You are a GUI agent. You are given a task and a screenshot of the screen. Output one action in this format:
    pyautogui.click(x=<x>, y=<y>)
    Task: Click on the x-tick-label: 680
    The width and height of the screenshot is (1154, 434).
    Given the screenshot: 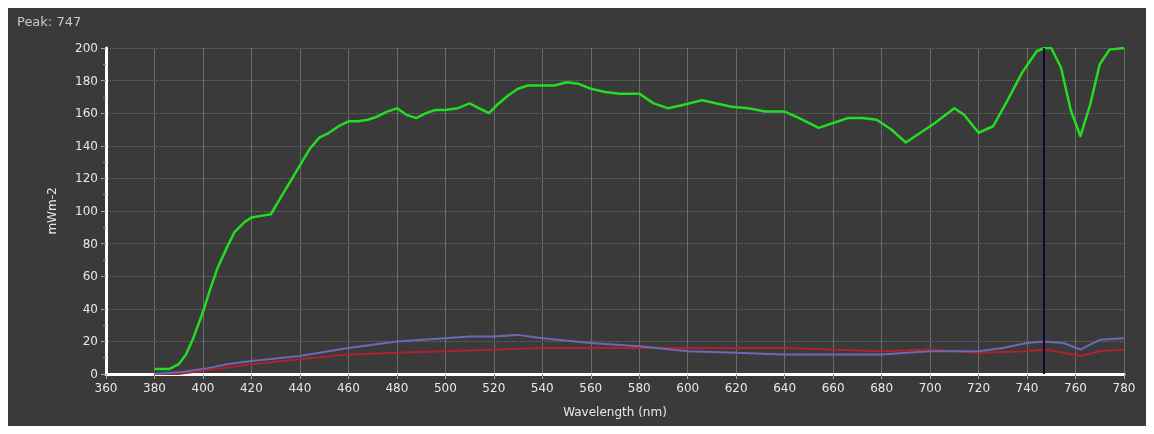 What is the action you would take?
    pyautogui.click(x=882, y=388)
    